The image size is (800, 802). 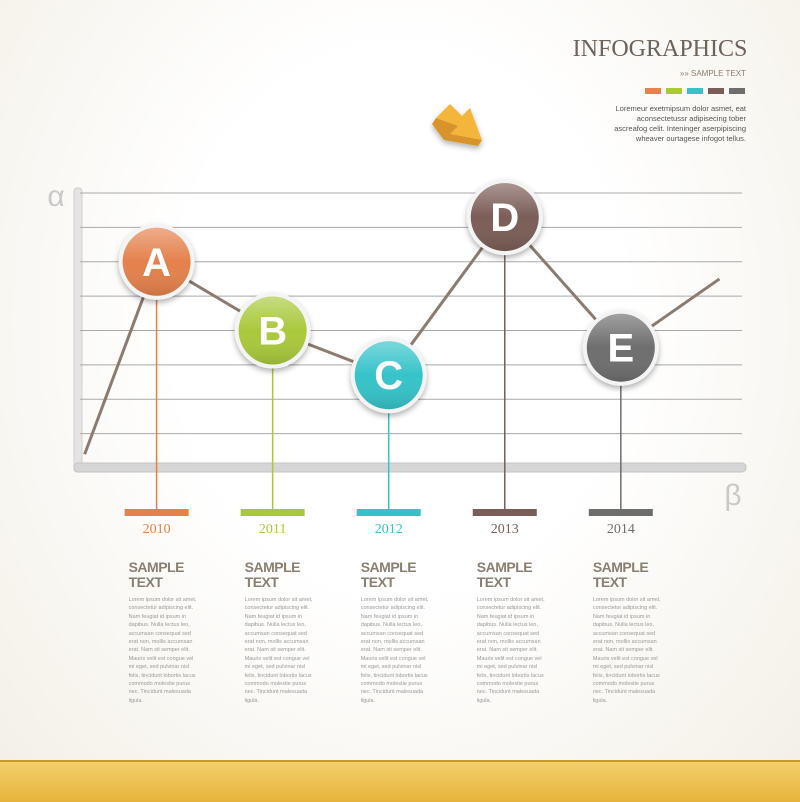 What do you see at coordinates (680, 108) in the screenshot?
I see `header-line: Loremeur exetmipsum dolor asmet, eat` at bounding box center [680, 108].